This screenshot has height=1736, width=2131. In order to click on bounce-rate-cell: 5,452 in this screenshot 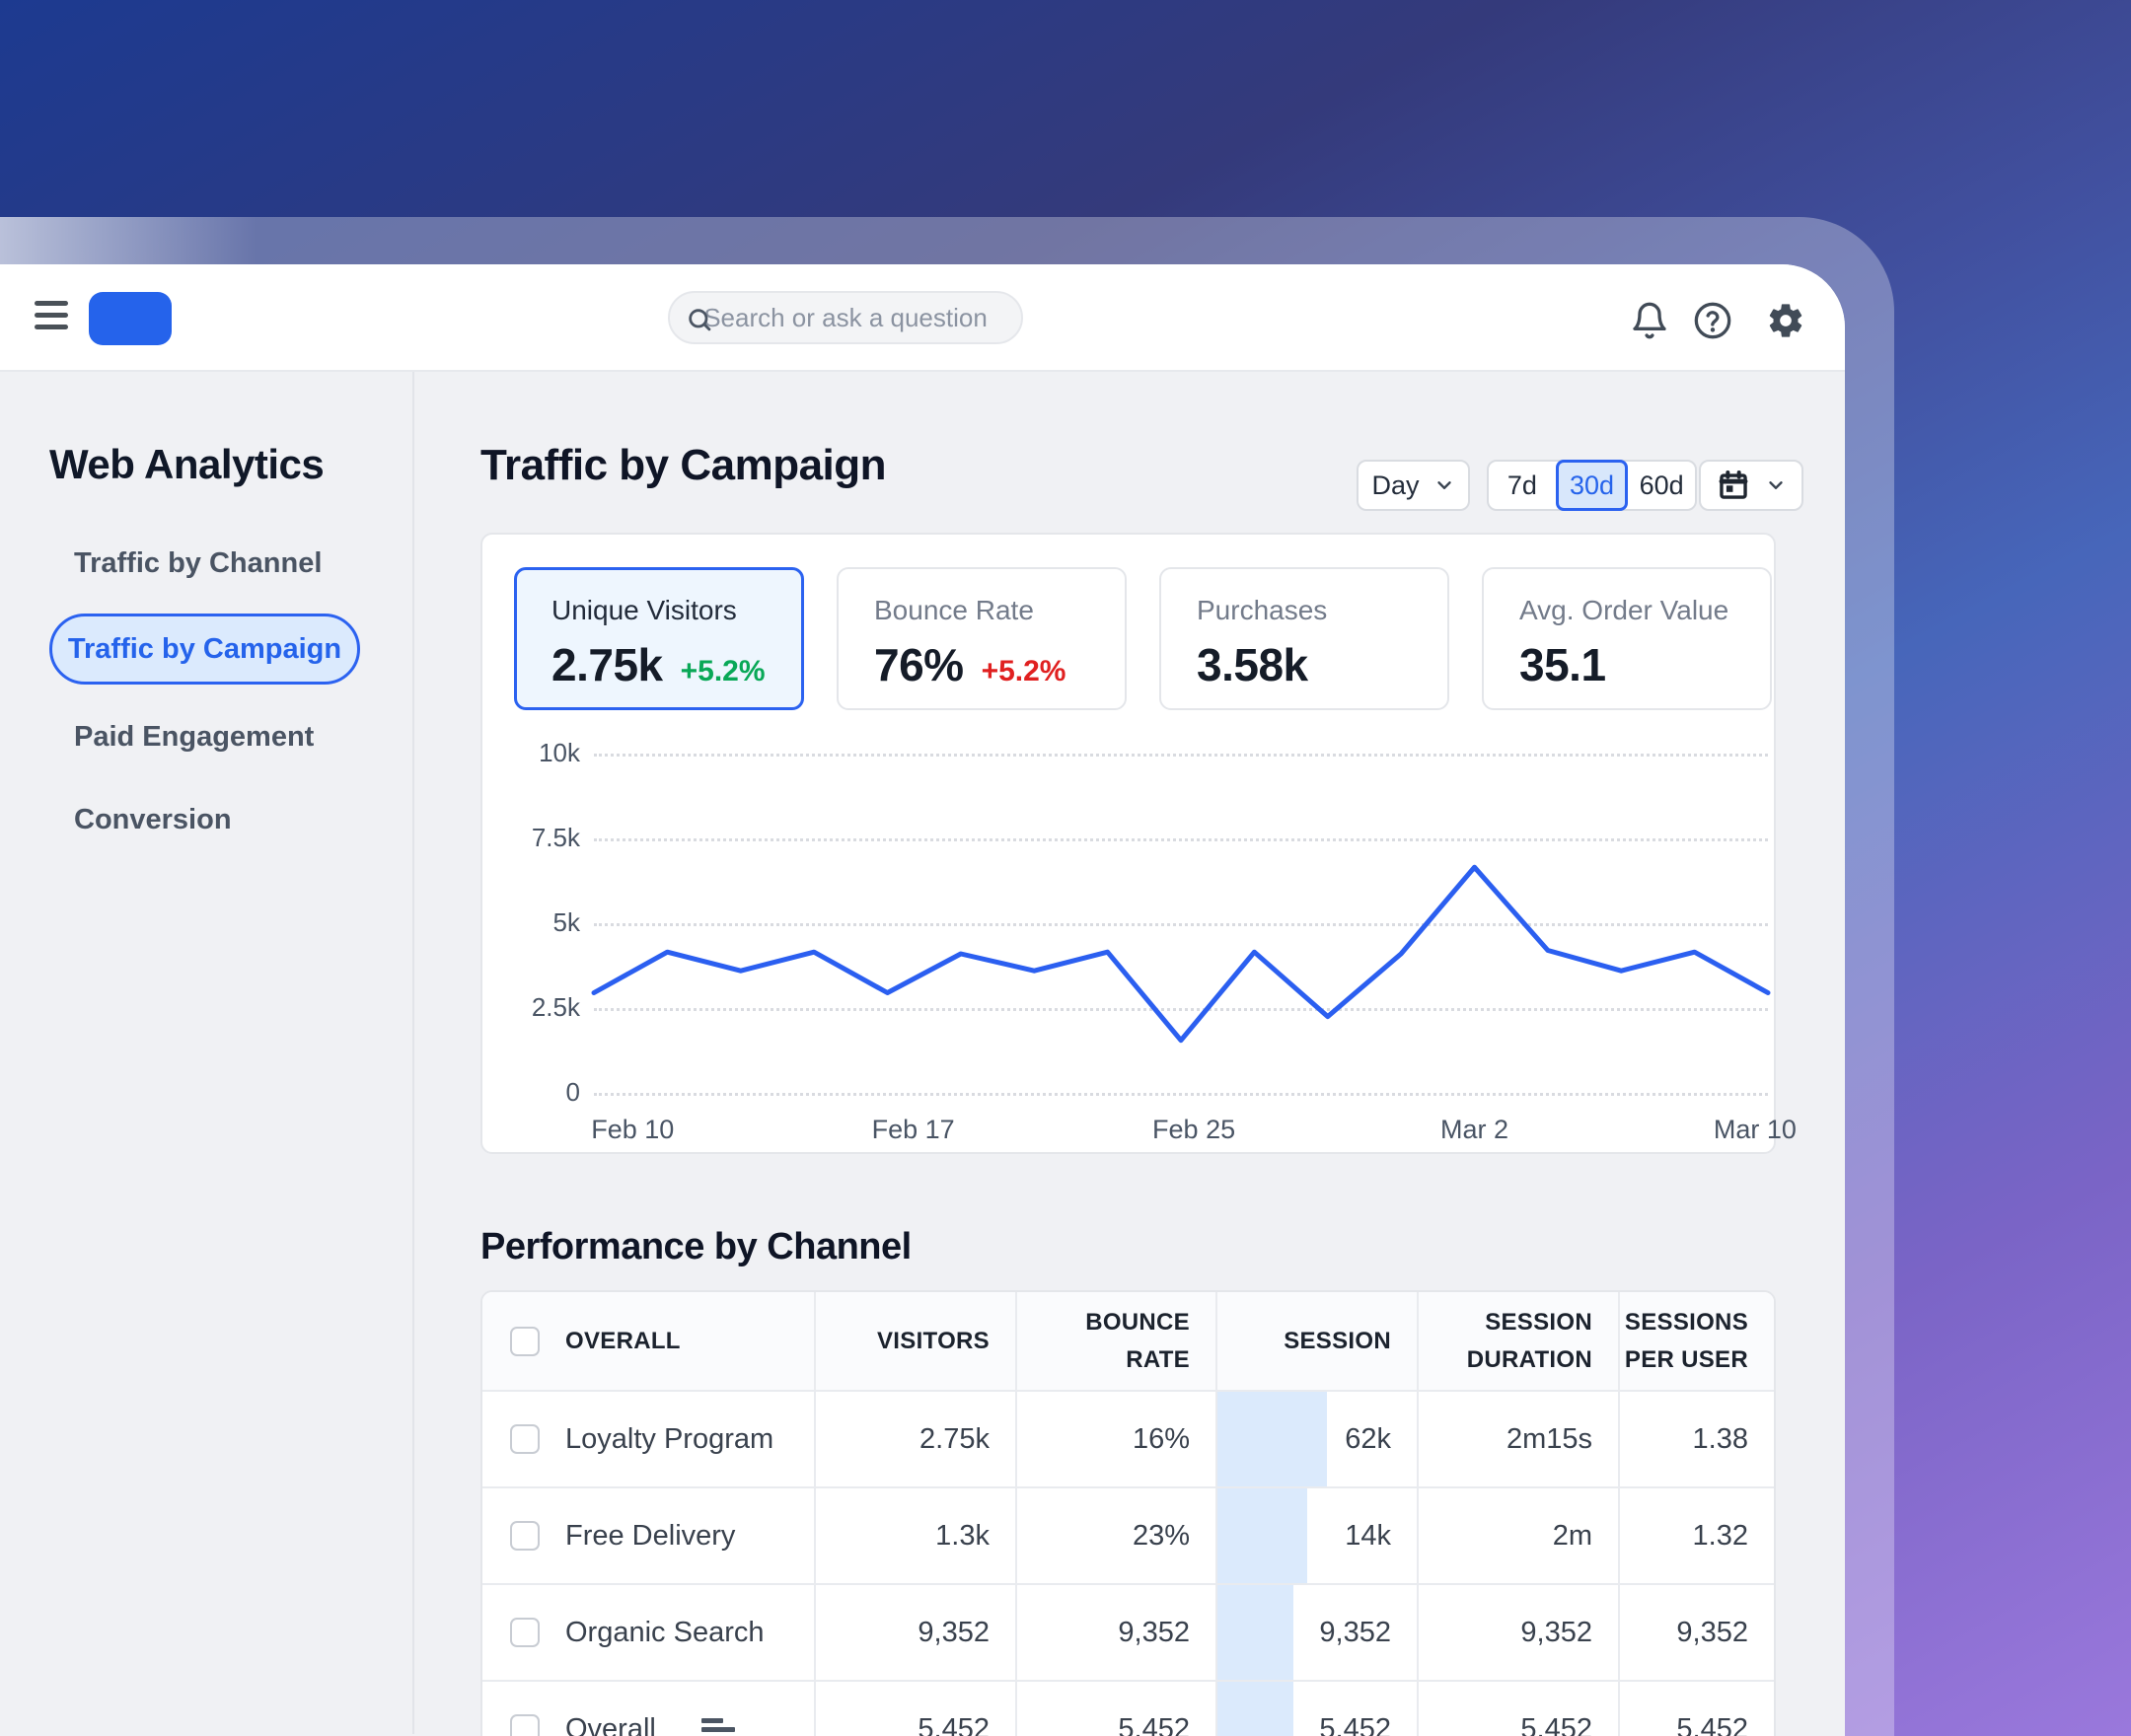, I will do `click(1117, 1709)`.